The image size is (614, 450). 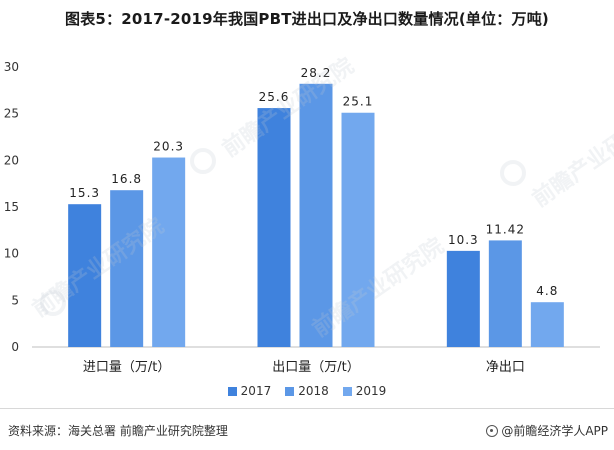 I want to click on y-tick-label: 15, so click(x=11, y=207).